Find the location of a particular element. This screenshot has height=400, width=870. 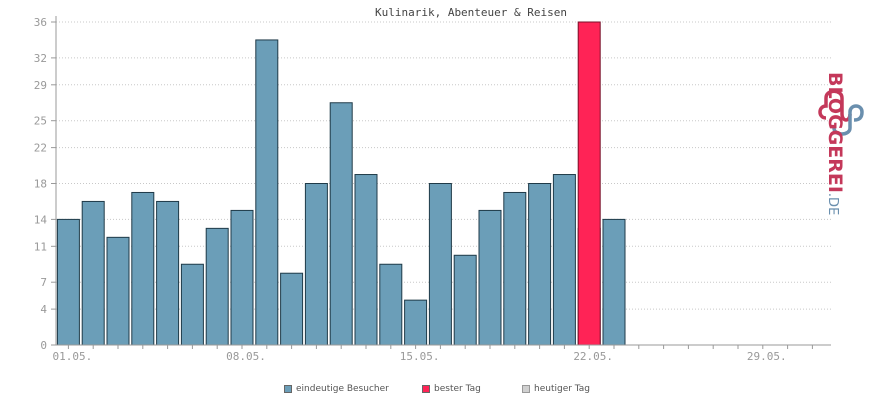

y-tick-label: 36 is located at coordinates (40, 22).